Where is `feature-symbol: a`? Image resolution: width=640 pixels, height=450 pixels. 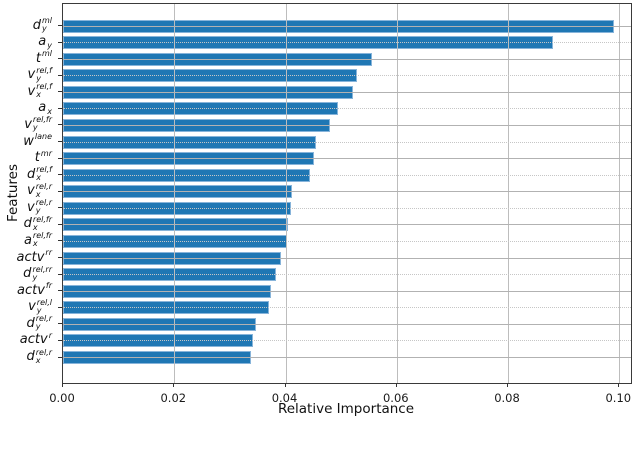 feature-symbol: a is located at coordinates (42, 42).